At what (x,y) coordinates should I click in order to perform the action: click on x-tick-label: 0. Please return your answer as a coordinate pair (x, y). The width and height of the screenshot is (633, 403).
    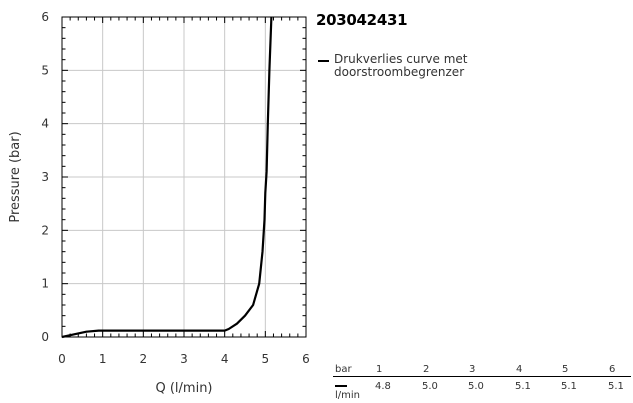
    Looking at the image, I should click on (62, 359).